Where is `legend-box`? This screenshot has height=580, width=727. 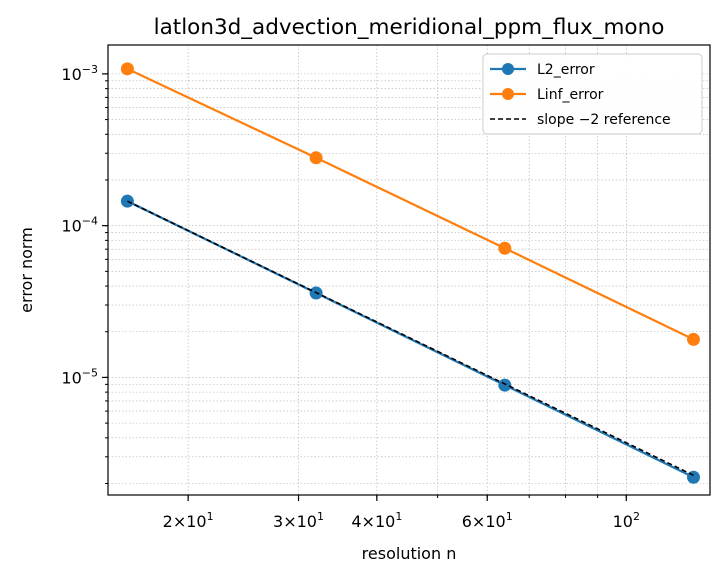
legend-box is located at coordinates (592, 94).